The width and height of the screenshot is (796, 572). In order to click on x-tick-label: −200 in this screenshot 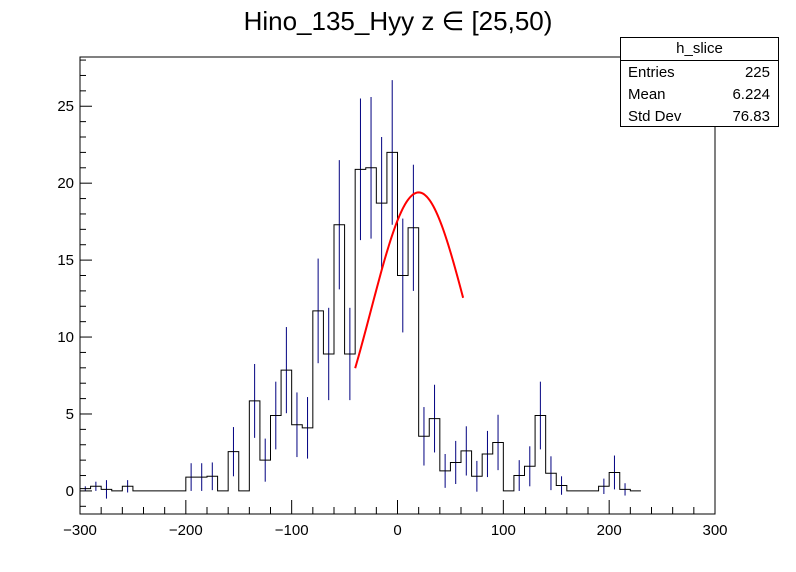, I will do `click(186, 530)`.